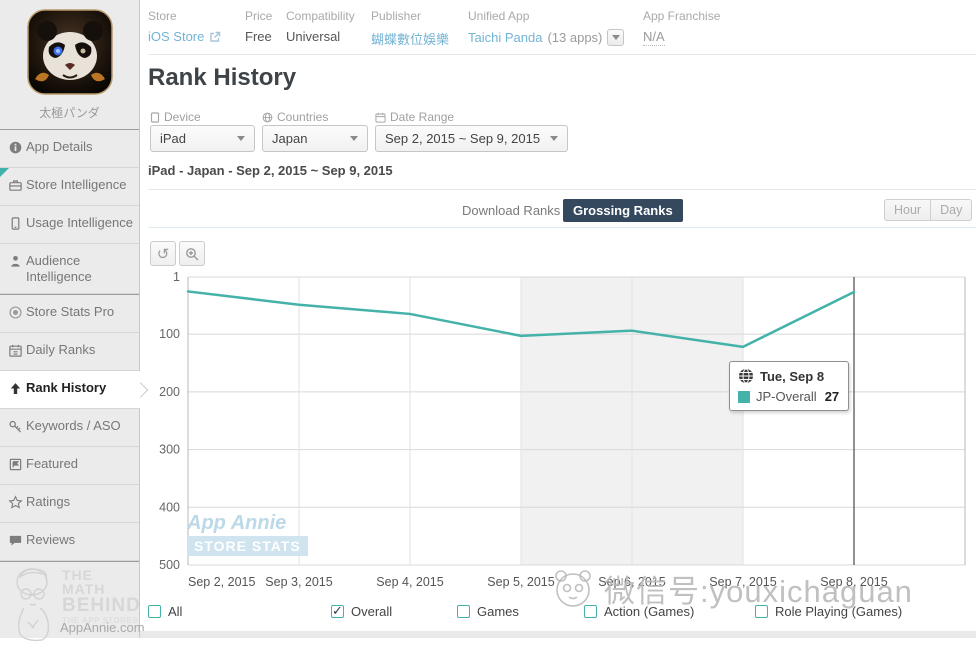  What do you see at coordinates (61, 349) in the screenshot?
I see `sidebar-item-label: Daily Ranks` at bounding box center [61, 349].